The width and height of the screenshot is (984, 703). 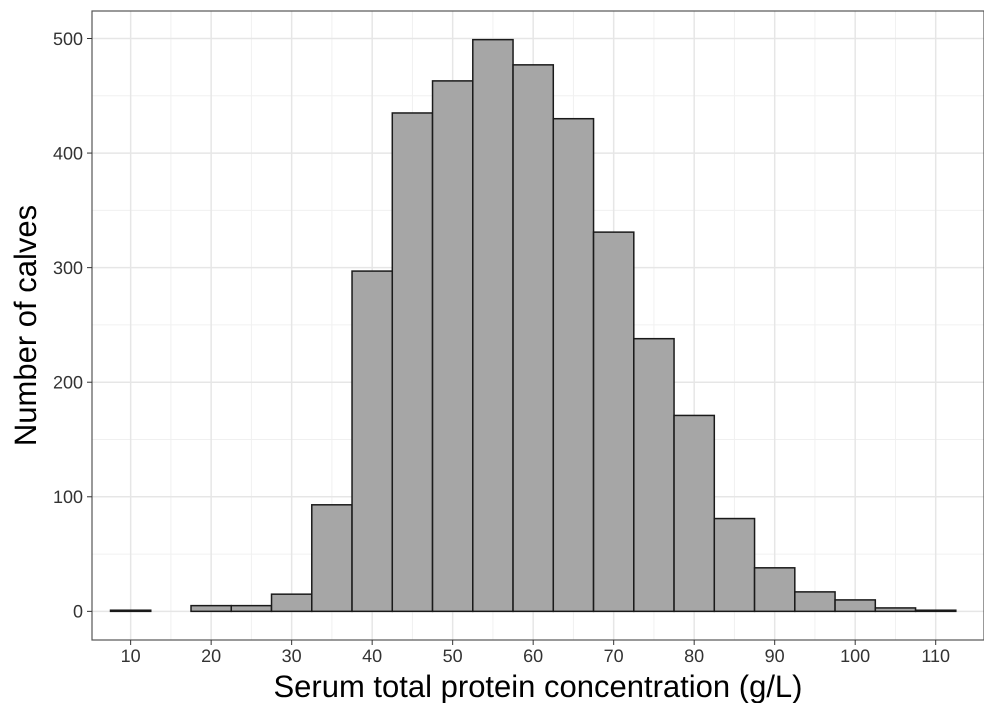 I want to click on x-tick-label: 50, so click(x=452, y=656).